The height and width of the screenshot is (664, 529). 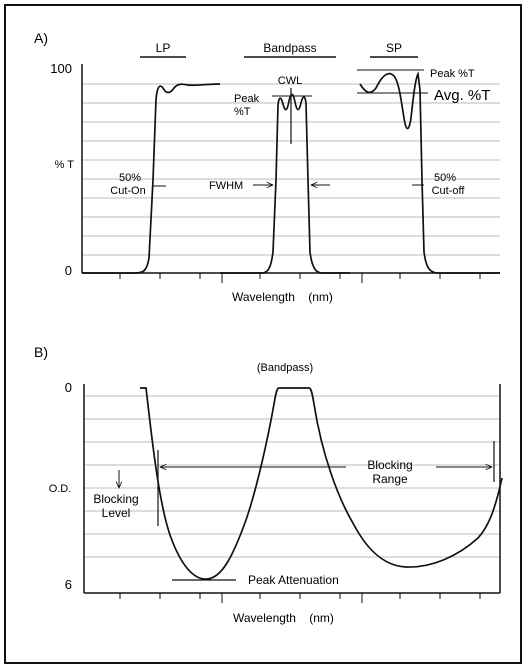 What do you see at coordinates (65, 165) in the screenshot?
I see `panel-a-y-axis-label: % T` at bounding box center [65, 165].